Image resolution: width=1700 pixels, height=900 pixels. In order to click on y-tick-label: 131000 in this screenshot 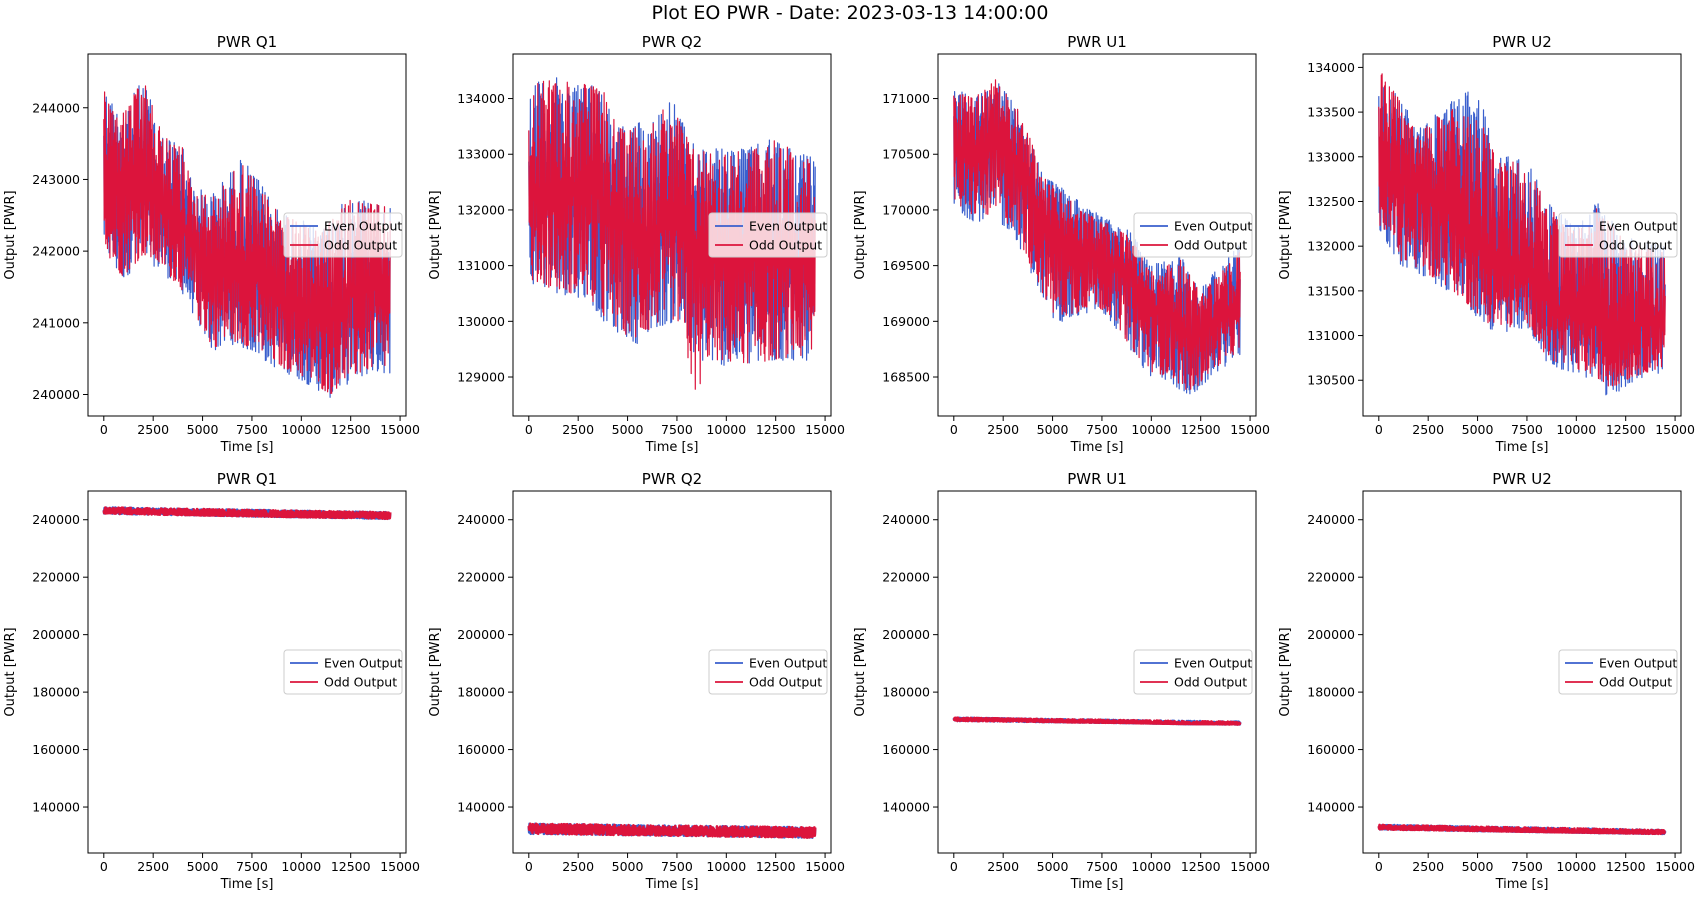, I will do `click(1331, 335)`.